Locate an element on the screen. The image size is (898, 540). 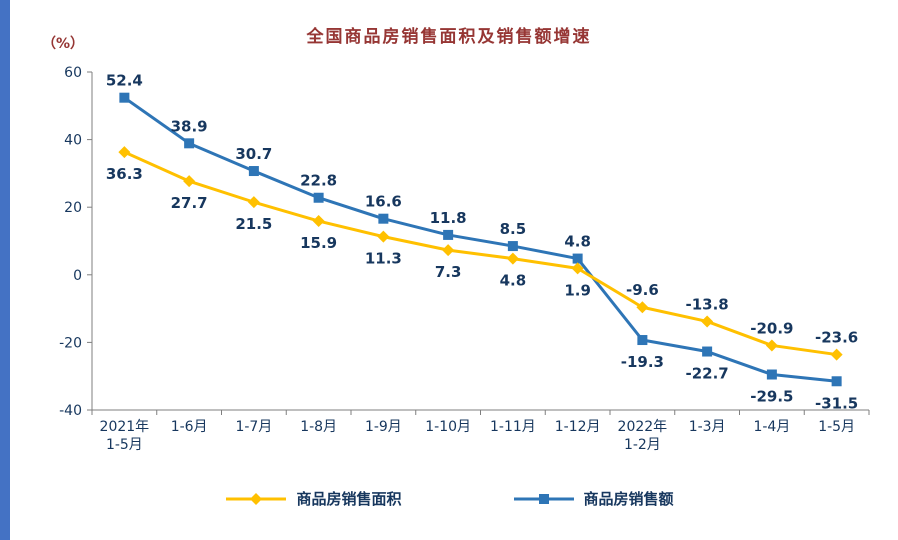
data-label-sales-area: 21.5 is located at coordinates (253, 224).